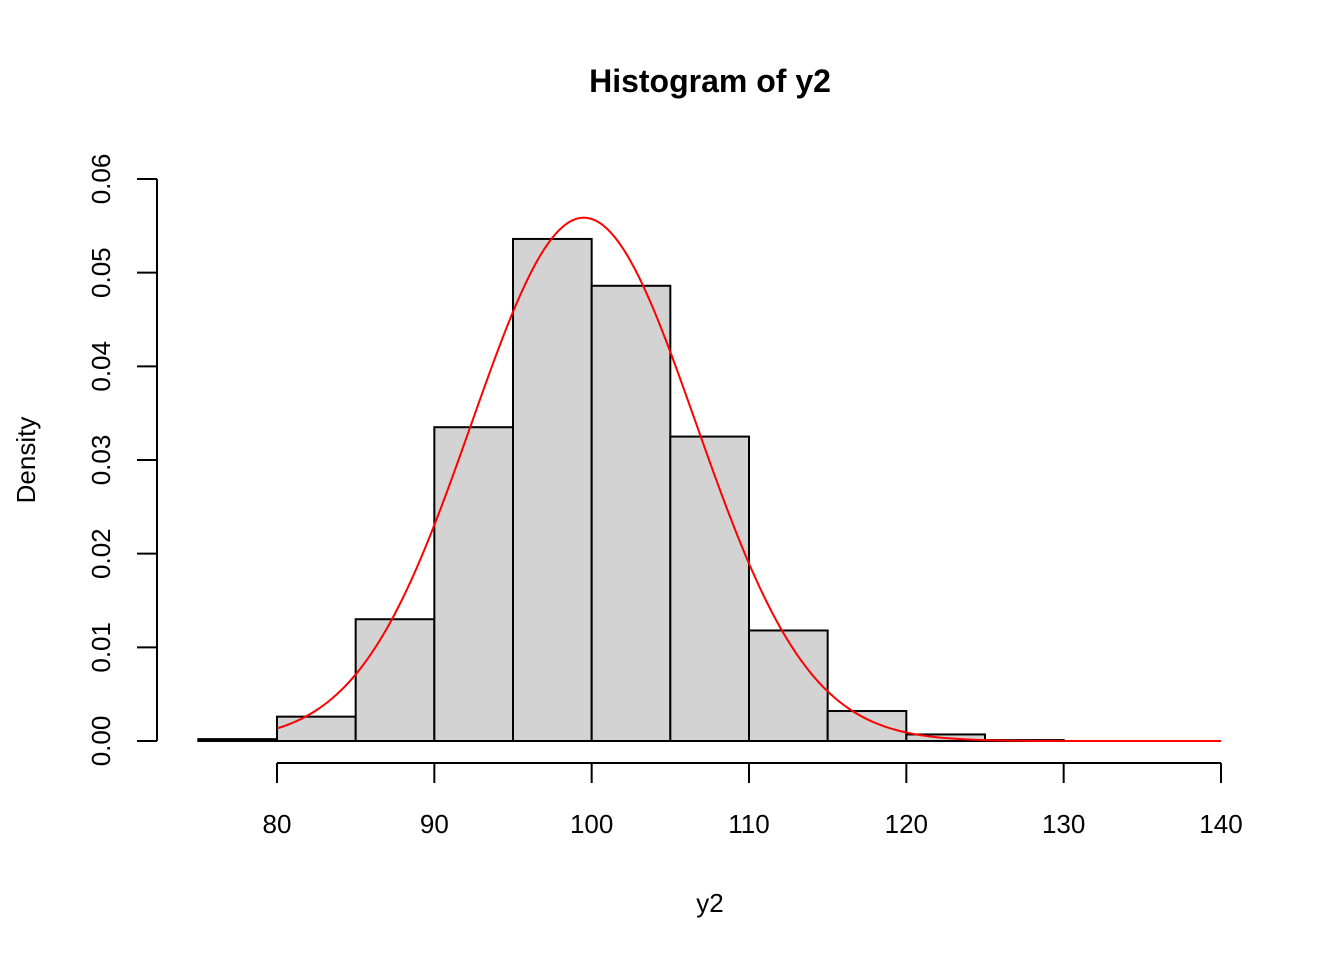  What do you see at coordinates (1063, 824) in the screenshot?
I see `x-tick-label: 130` at bounding box center [1063, 824].